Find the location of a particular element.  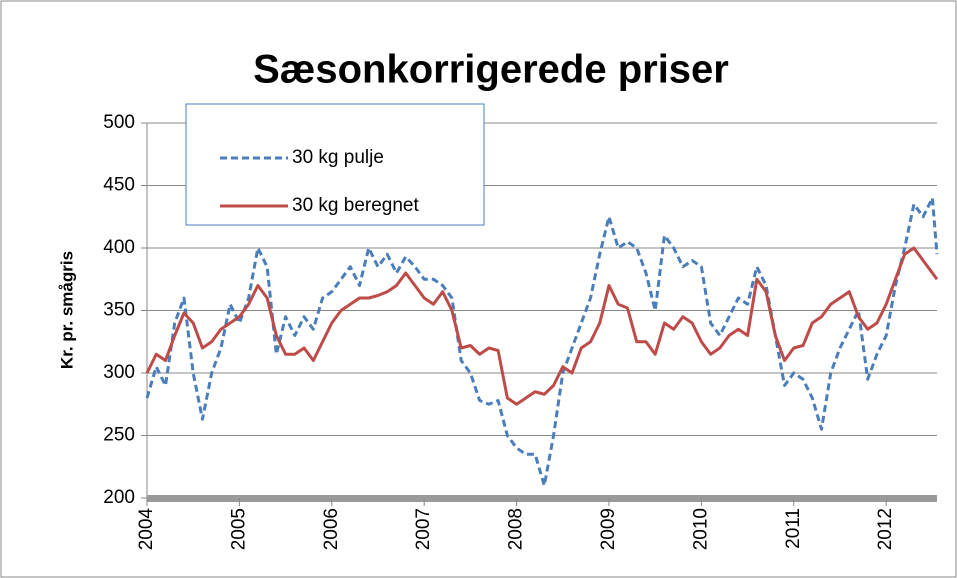

x-tick-label: 2010 is located at coordinates (700, 529).